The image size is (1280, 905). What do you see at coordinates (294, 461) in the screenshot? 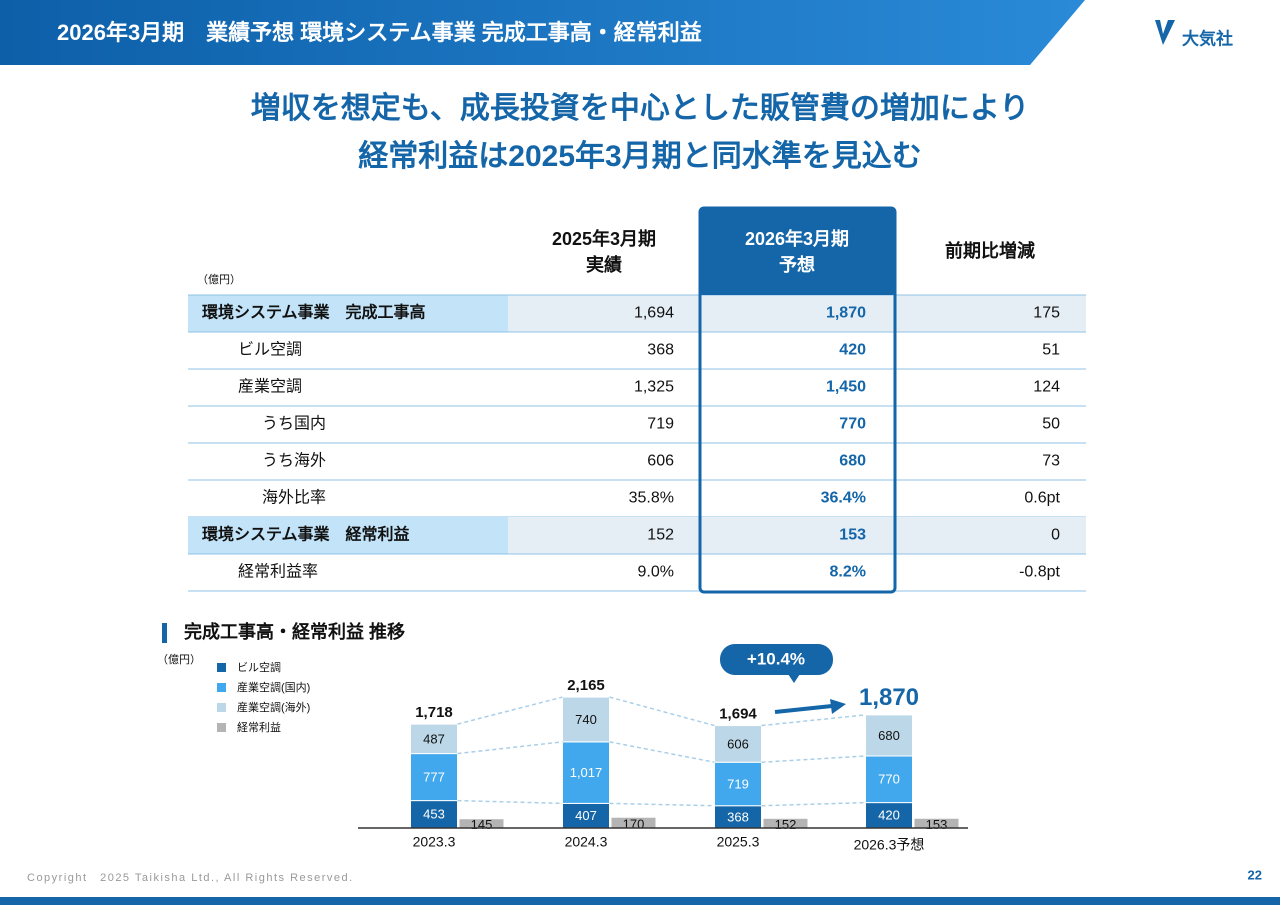
I see `row-label: うち海外` at bounding box center [294, 461].